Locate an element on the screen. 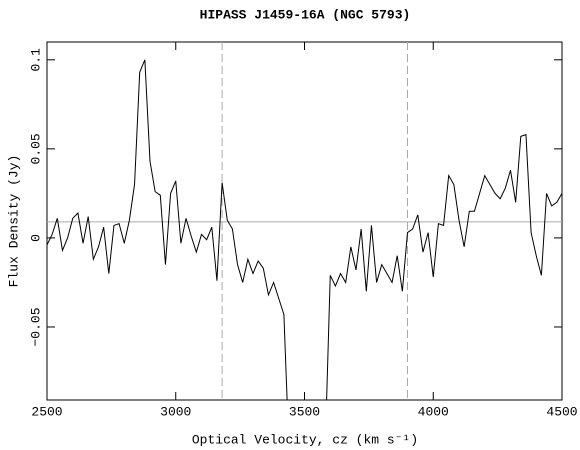  x-tick-label: 3000 is located at coordinates (175, 411).